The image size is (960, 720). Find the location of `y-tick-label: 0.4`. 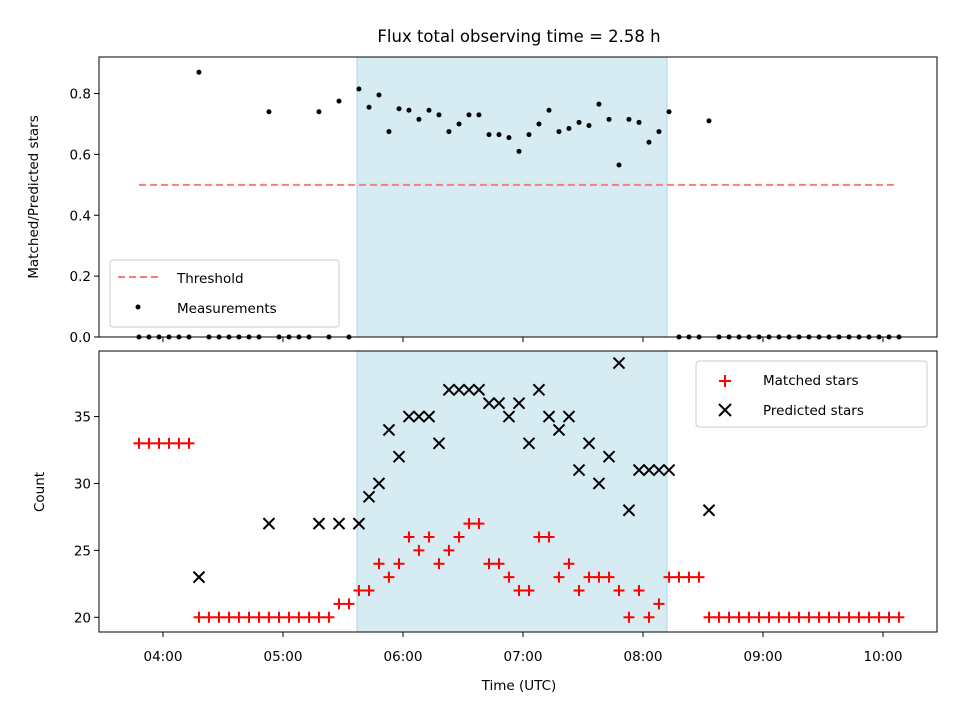

y-tick-label: 0.4 is located at coordinates (80, 216).